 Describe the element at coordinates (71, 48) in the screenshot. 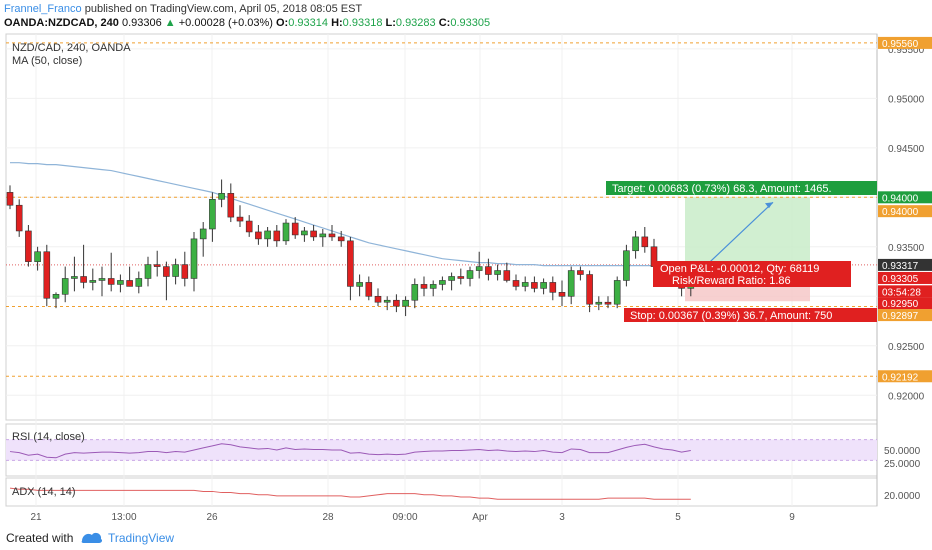

I see `pane-symbol-title: NZD/CAD, 240, OANDA` at that location.